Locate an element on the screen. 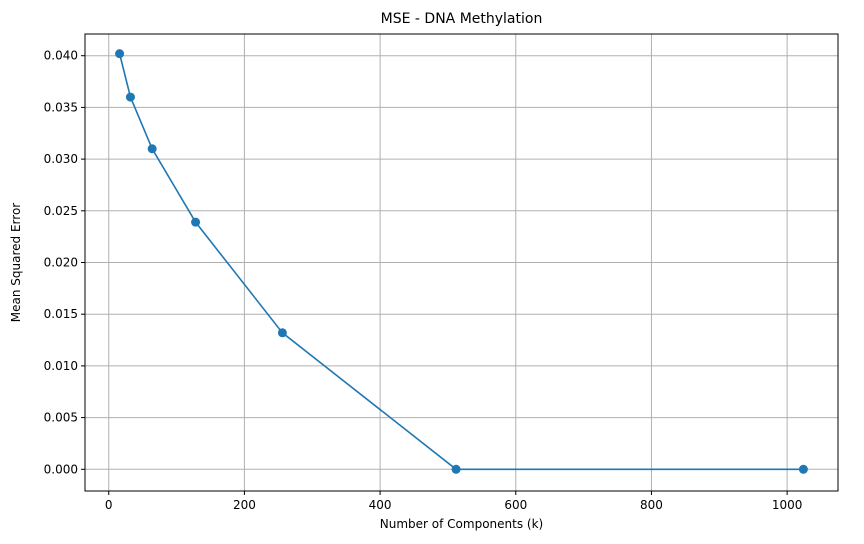 The height and width of the screenshot is (544, 864). y-tick-label: 0.030 is located at coordinates (61, 159).